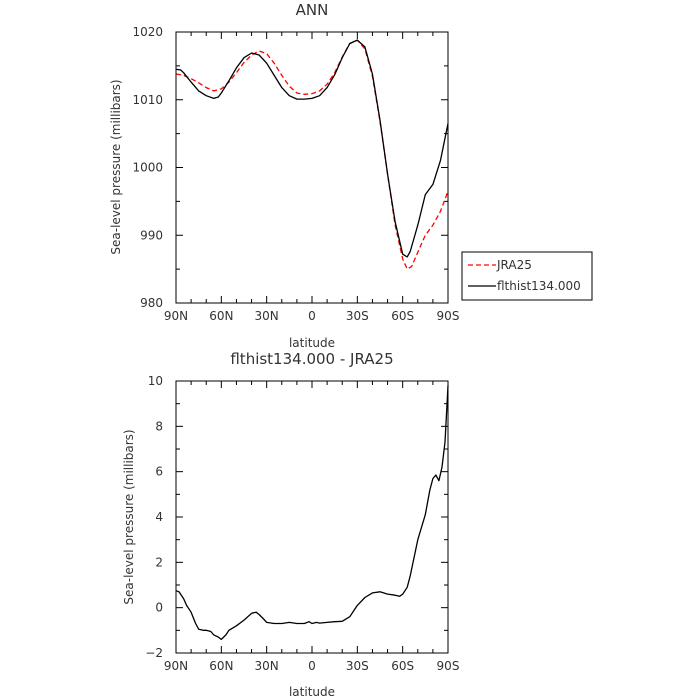 The height and width of the screenshot is (700, 700). I want to click on top-x-tick-label: 0, so click(312, 316).